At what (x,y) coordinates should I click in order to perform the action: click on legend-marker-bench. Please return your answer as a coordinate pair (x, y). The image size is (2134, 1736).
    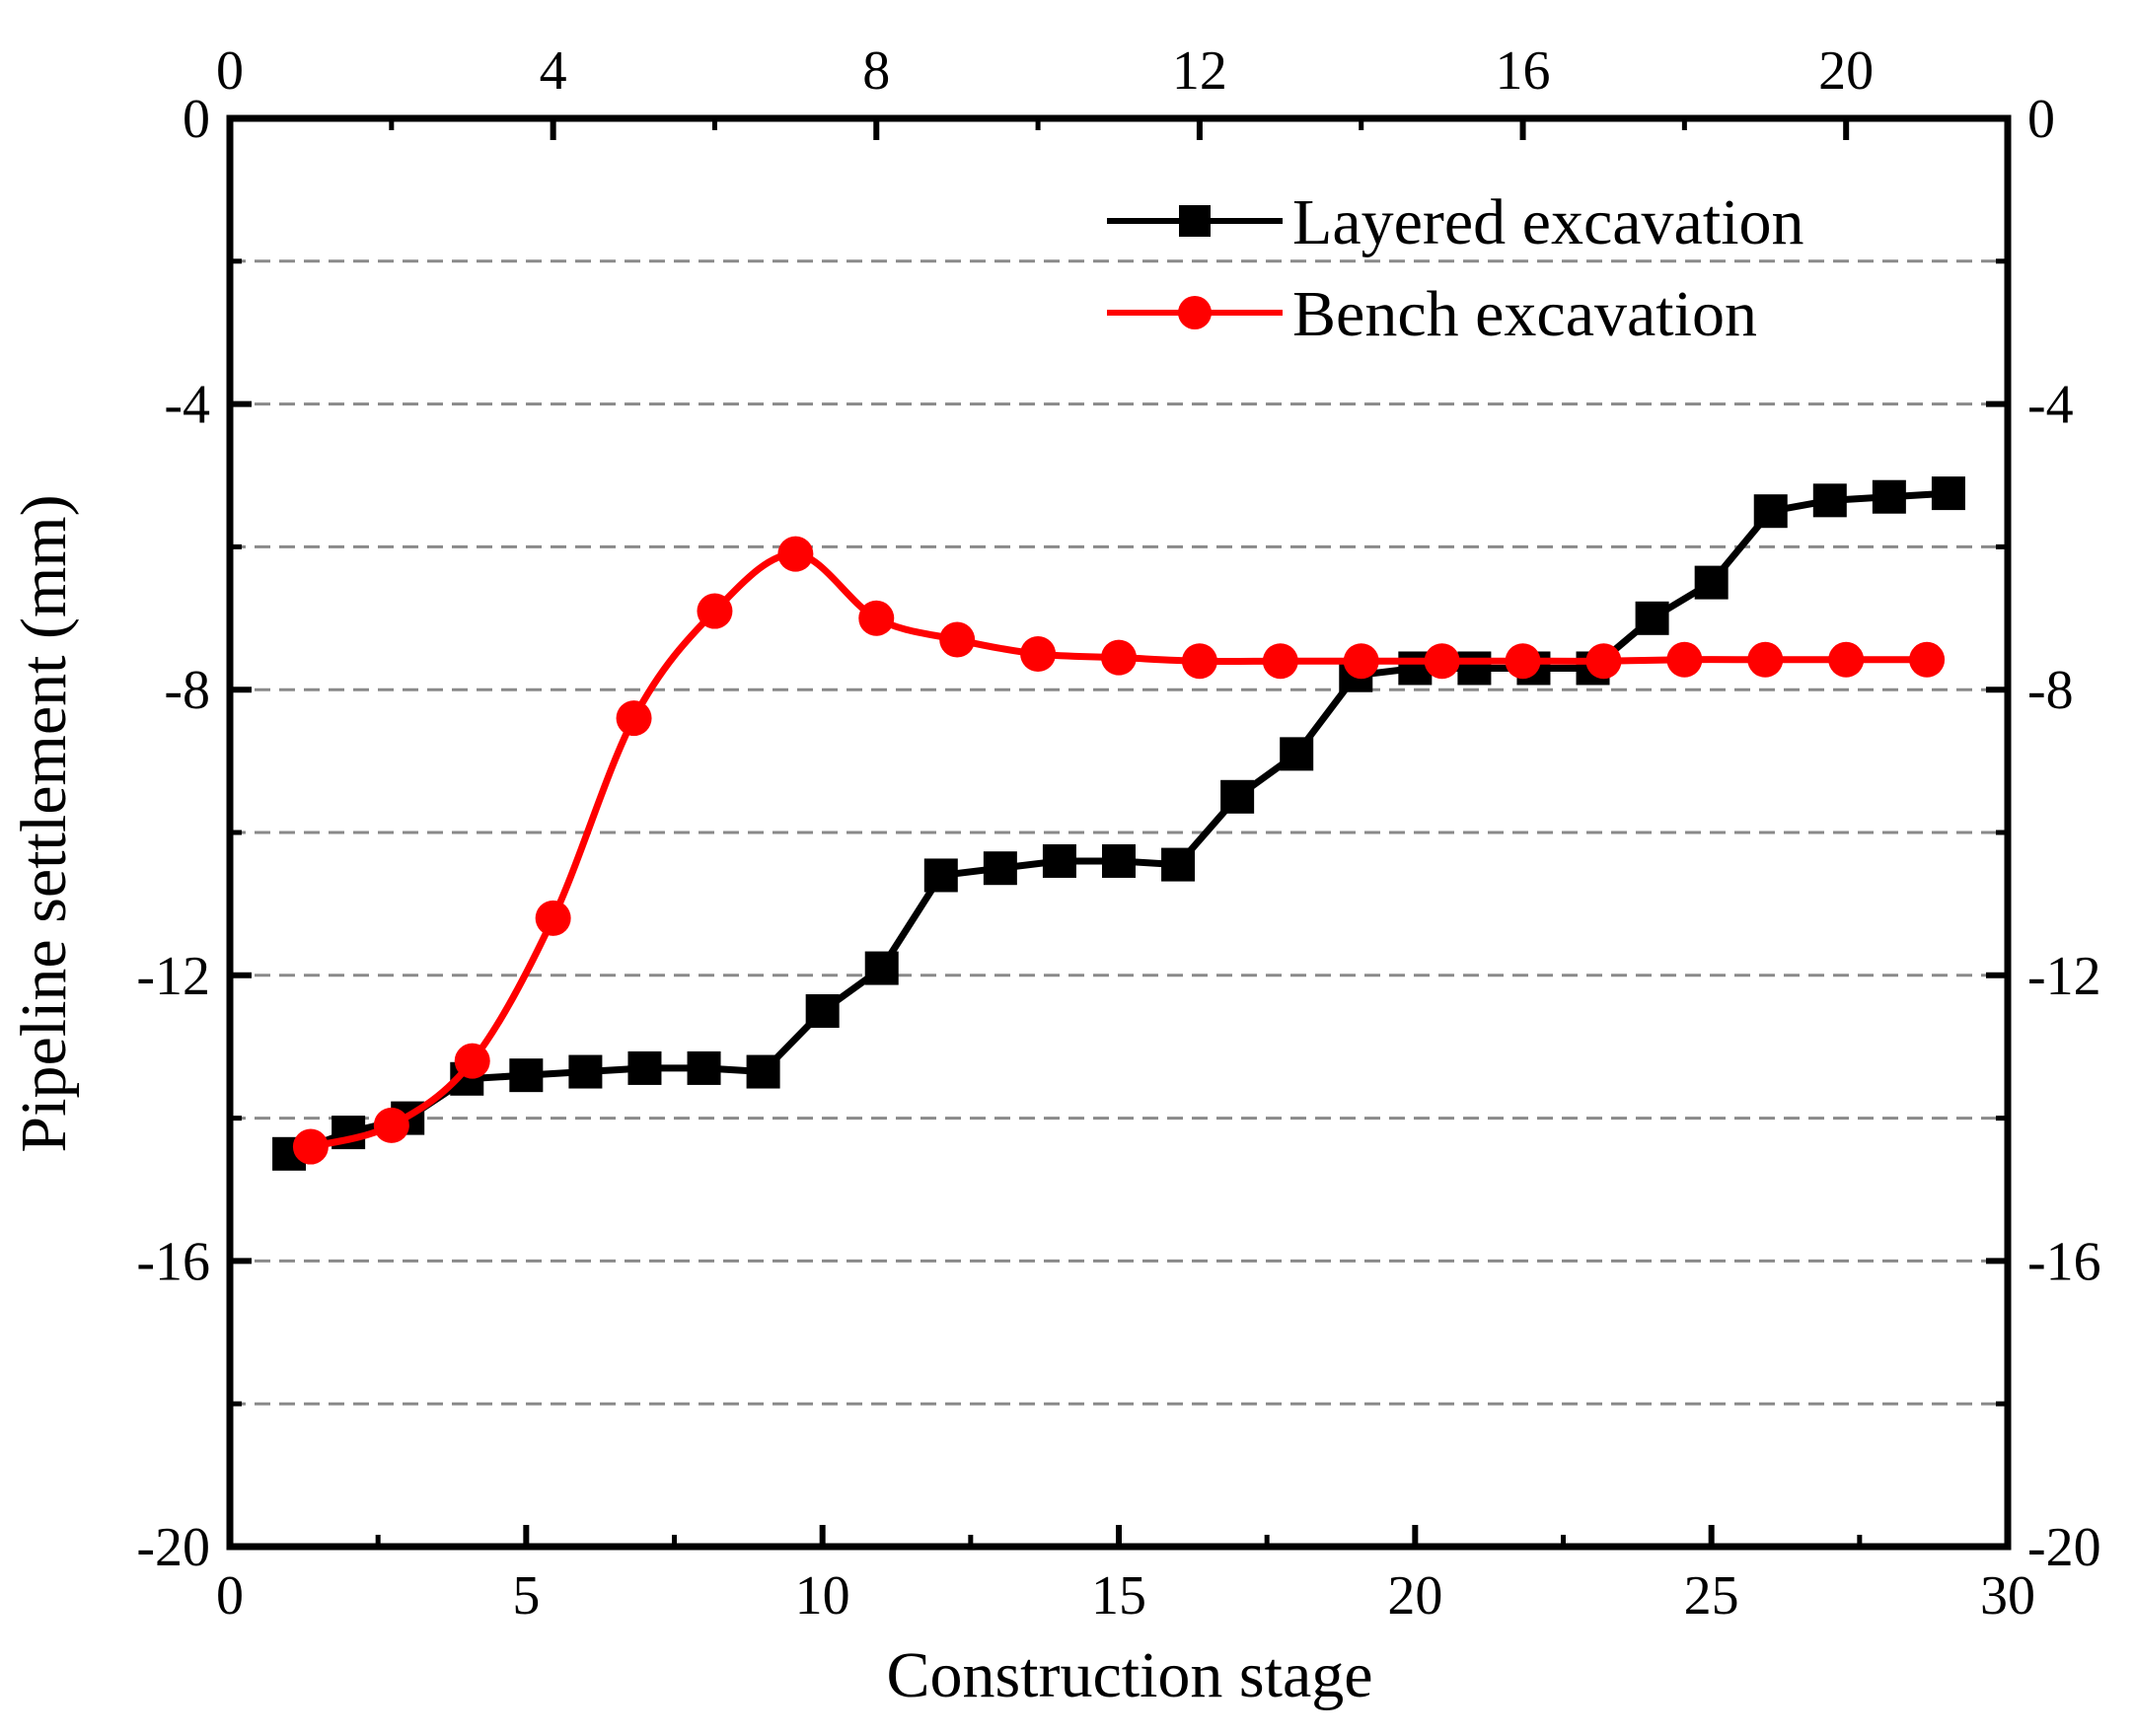
    Looking at the image, I should click on (1195, 312).